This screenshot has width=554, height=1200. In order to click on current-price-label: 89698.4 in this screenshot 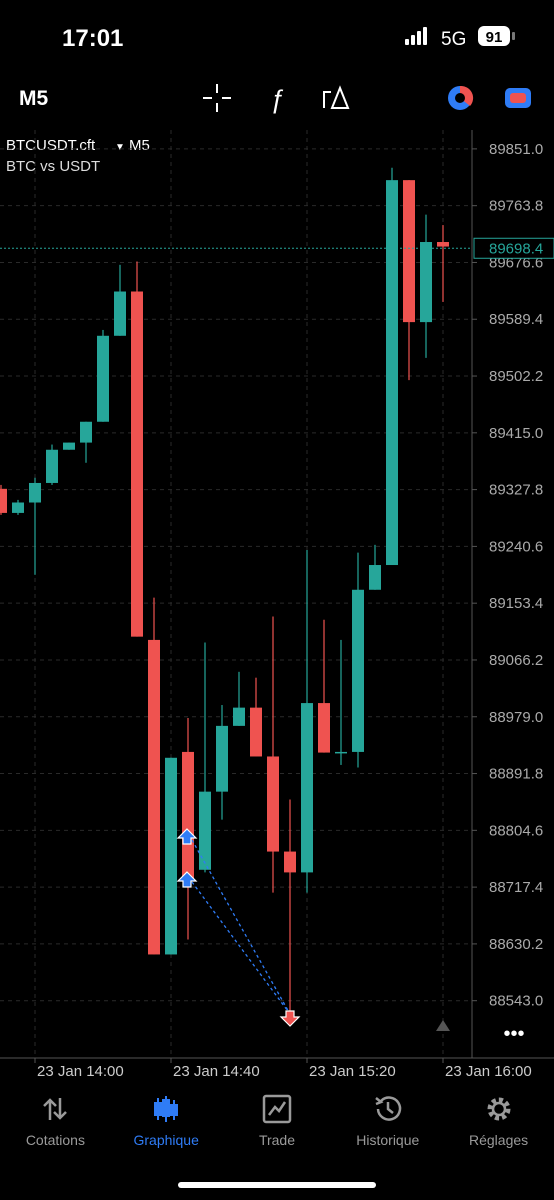, I will do `click(516, 248)`.